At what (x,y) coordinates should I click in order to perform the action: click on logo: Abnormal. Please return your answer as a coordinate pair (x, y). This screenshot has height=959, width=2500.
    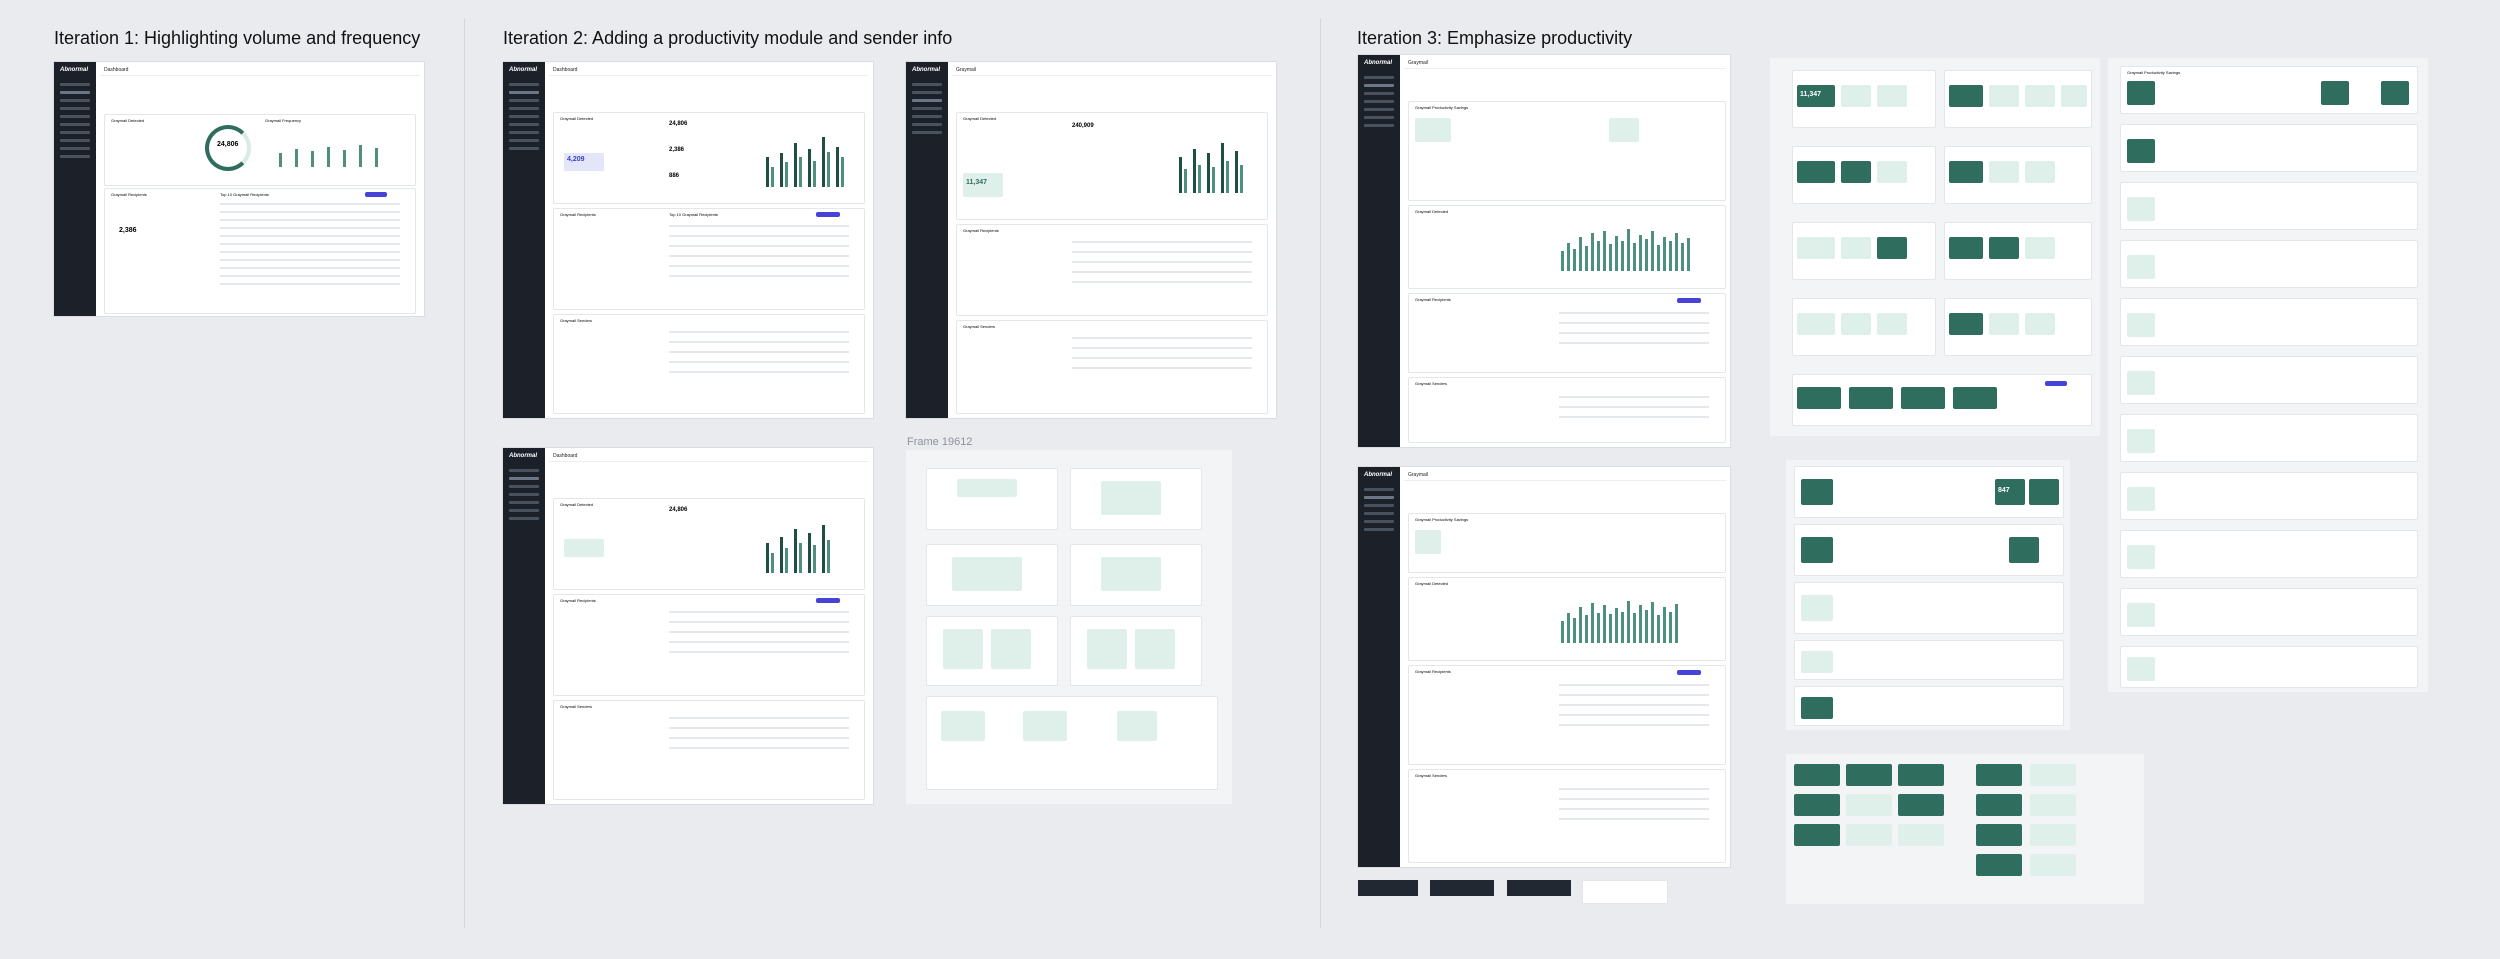
    Looking at the image, I should click on (74, 70).